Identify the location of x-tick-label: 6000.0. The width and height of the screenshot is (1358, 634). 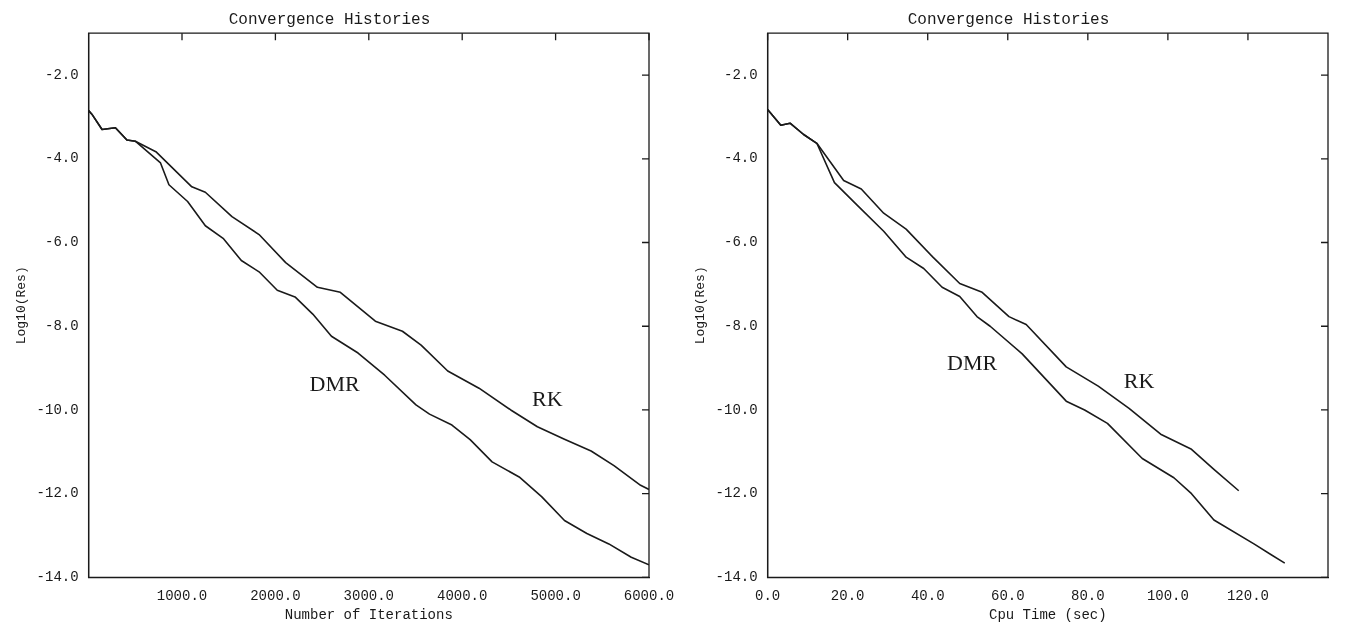
(649, 595).